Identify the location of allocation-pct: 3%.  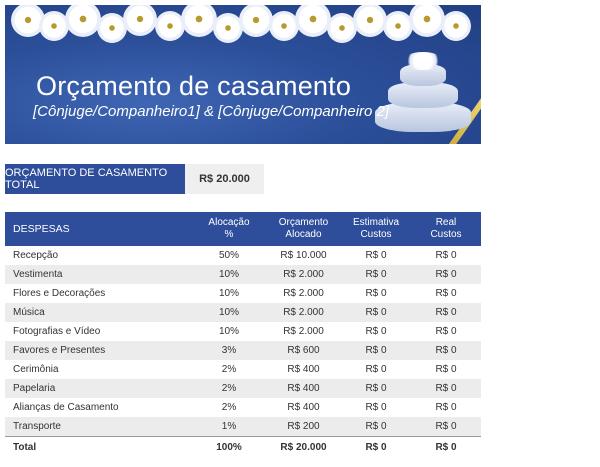
(229, 350).